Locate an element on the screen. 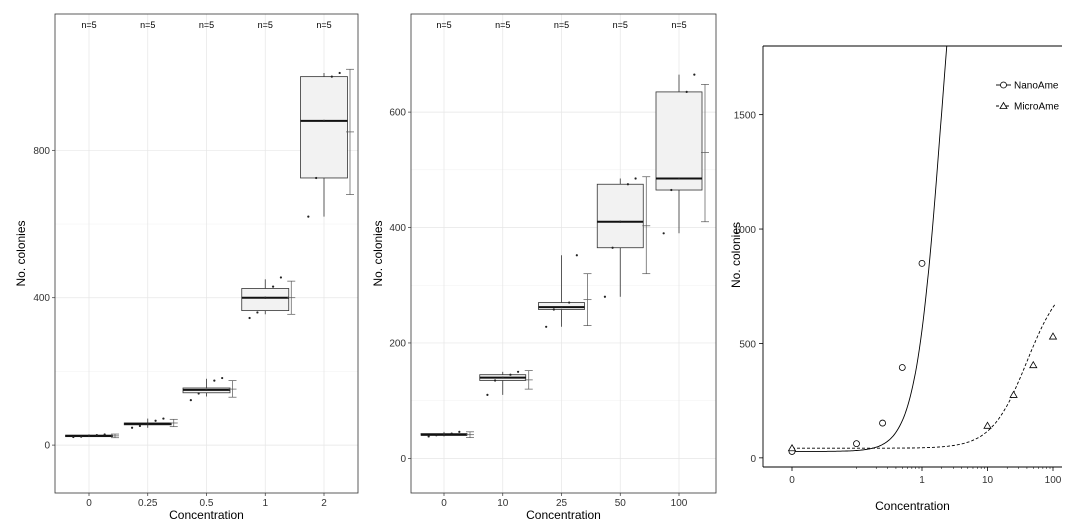 This screenshot has width=1080, height=532. series-MicroAme is located at coordinates (924, 376).